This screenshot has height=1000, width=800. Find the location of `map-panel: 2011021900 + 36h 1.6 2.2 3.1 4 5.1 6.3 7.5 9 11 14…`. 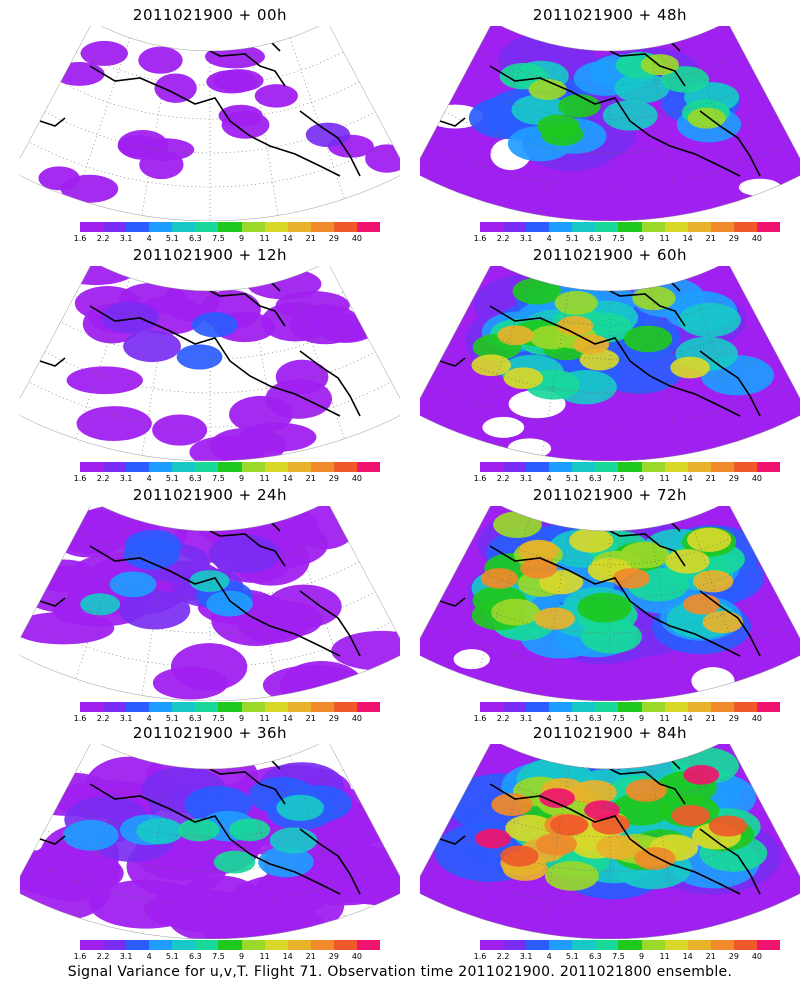

map-panel: 2011021900 + 36h 1.6 2.2 3.1 4 5.1 6.3 7.5 9 11 14… is located at coordinates (210, 840).